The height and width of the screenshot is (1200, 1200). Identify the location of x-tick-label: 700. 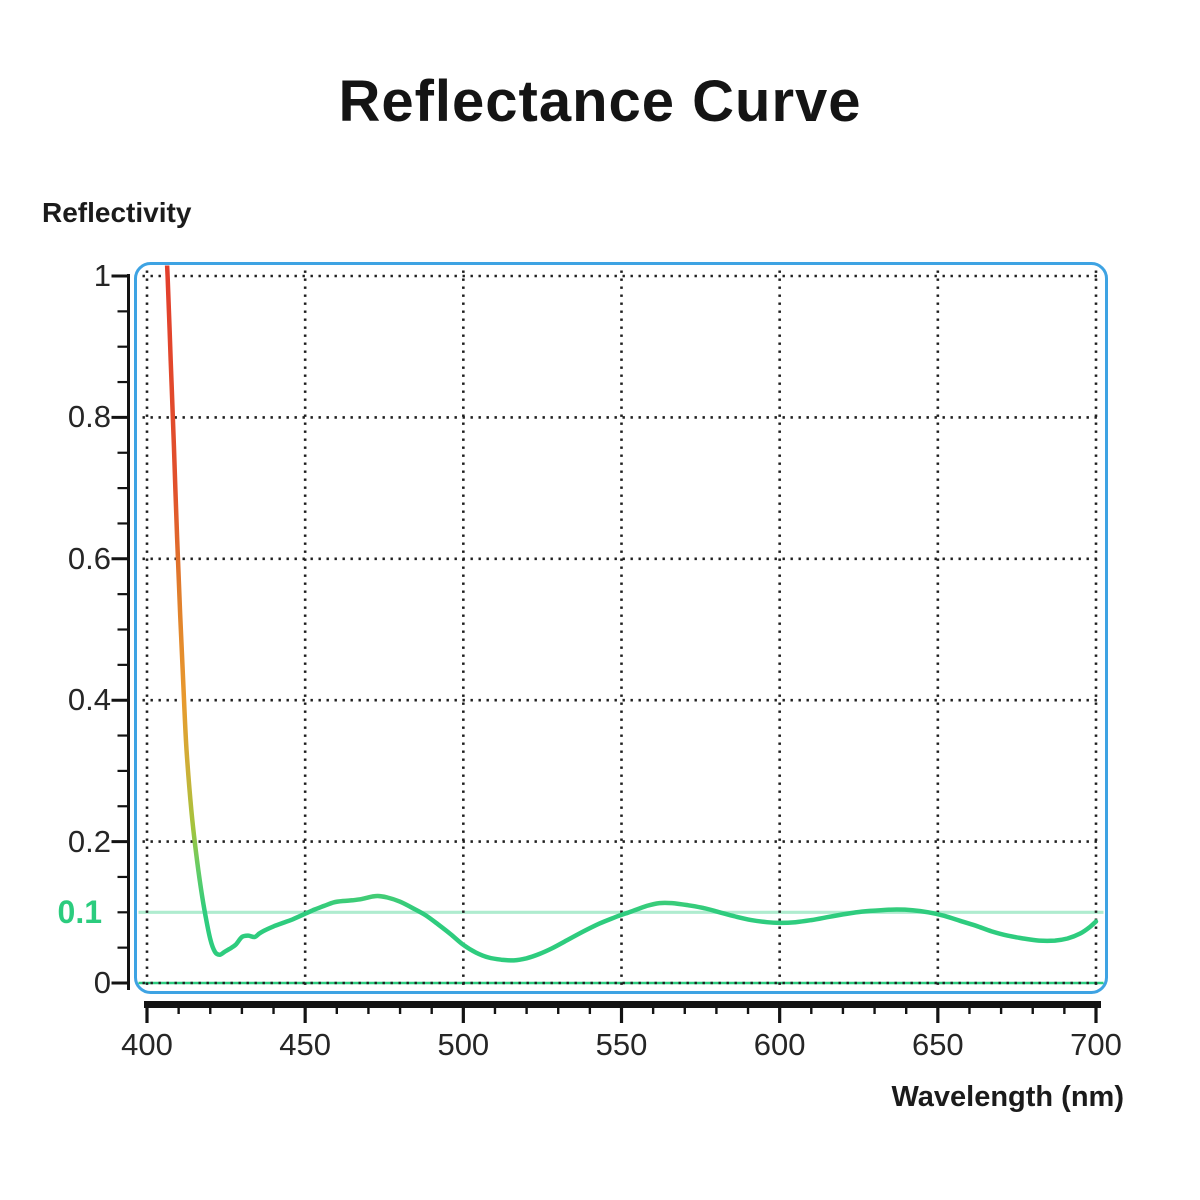
(1096, 1044).